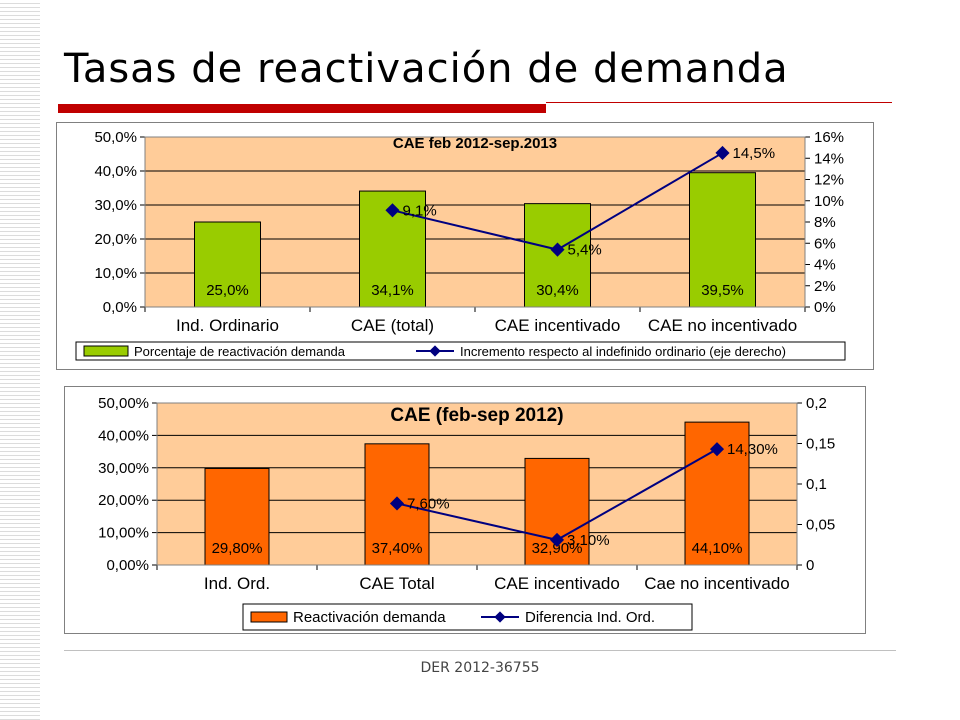  What do you see at coordinates (717, 583) in the screenshot?
I see `x-axis-category-label: Cae no incentivado` at bounding box center [717, 583].